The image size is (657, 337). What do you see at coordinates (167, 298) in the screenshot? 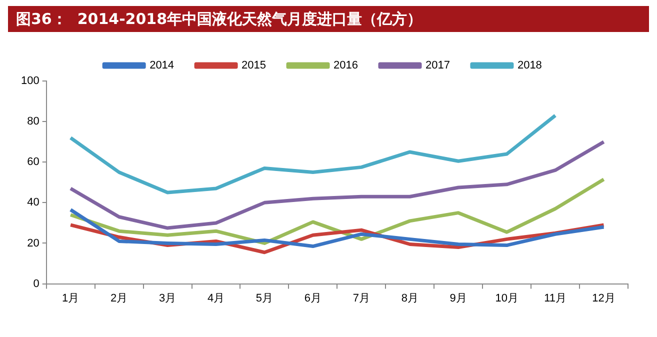
I see `x-tick-label: 3月` at bounding box center [167, 298].